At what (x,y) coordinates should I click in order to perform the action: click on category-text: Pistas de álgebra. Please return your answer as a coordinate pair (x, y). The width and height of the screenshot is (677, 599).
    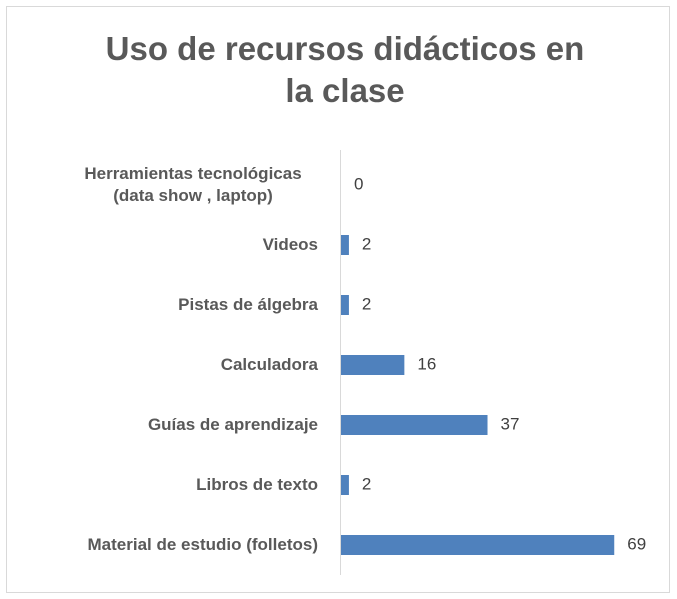
    Looking at the image, I should click on (248, 304).